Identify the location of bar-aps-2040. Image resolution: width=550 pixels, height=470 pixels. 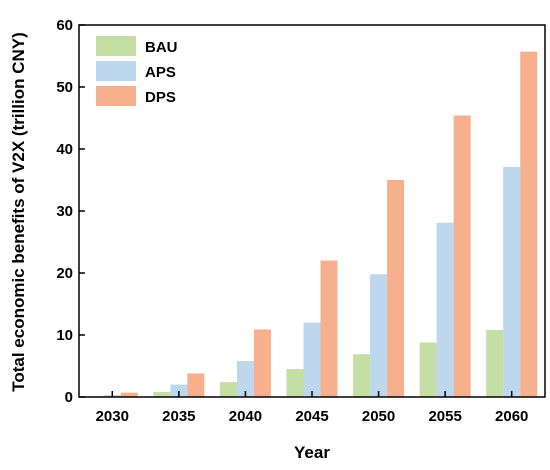
(245, 379).